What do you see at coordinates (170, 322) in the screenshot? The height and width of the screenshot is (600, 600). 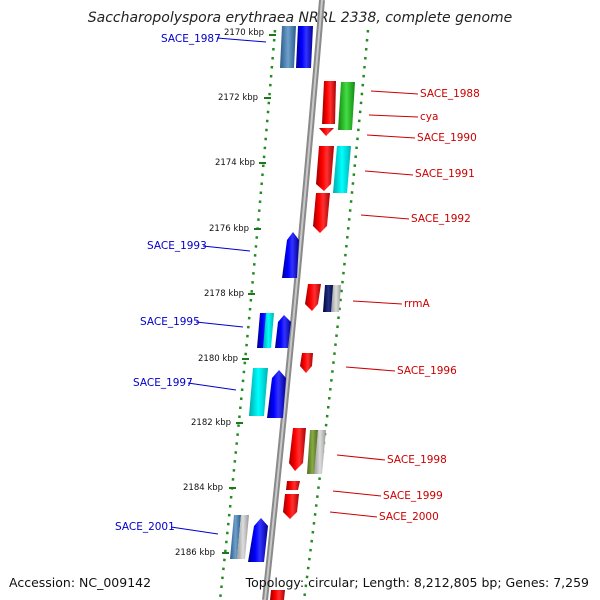 I see `gene-label: SACE_1995` at bounding box center [170, 322].